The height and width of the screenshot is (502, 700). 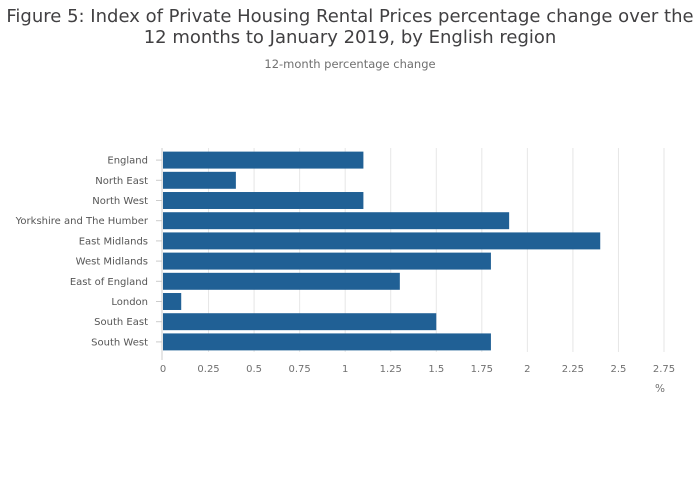 I want to click on x-tick-label: 0, so click(x=163, y=369).